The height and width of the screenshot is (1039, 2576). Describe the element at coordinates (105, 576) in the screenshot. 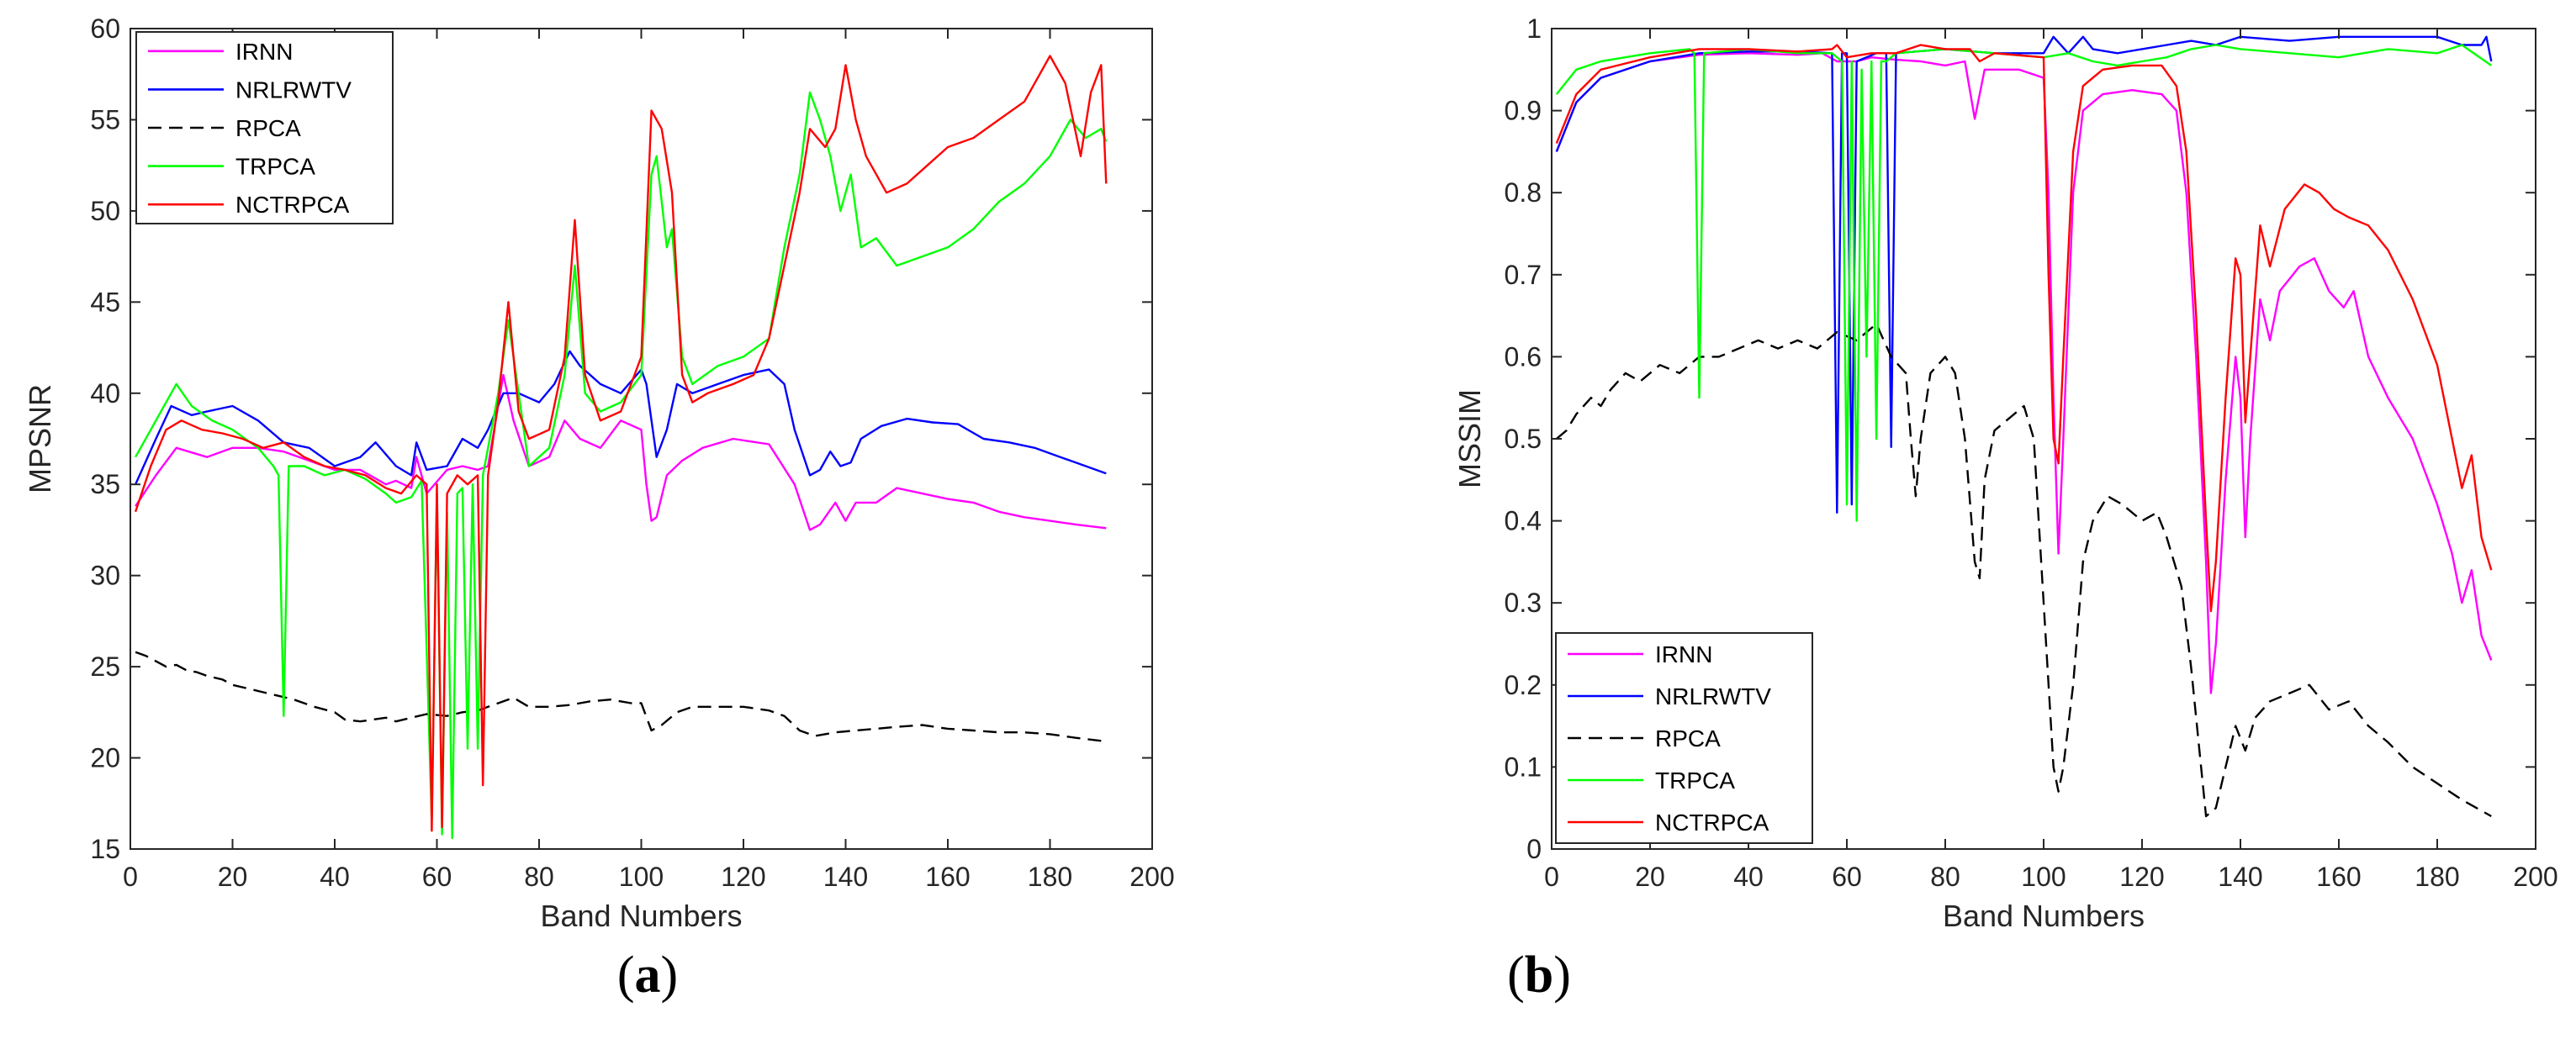

I see `y-tick-label: 30` at that location.